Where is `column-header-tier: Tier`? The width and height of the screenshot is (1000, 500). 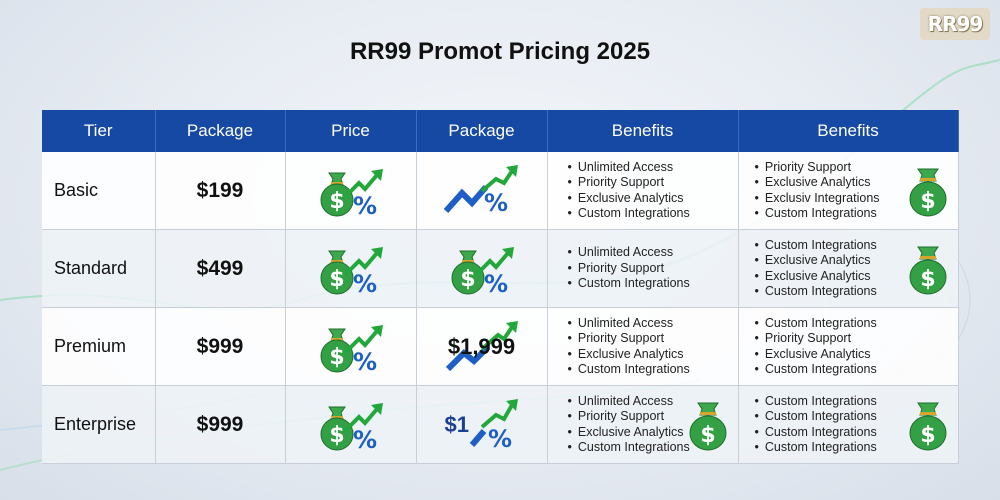
column-header-tier: Tier is located at coordinates (99, 131).